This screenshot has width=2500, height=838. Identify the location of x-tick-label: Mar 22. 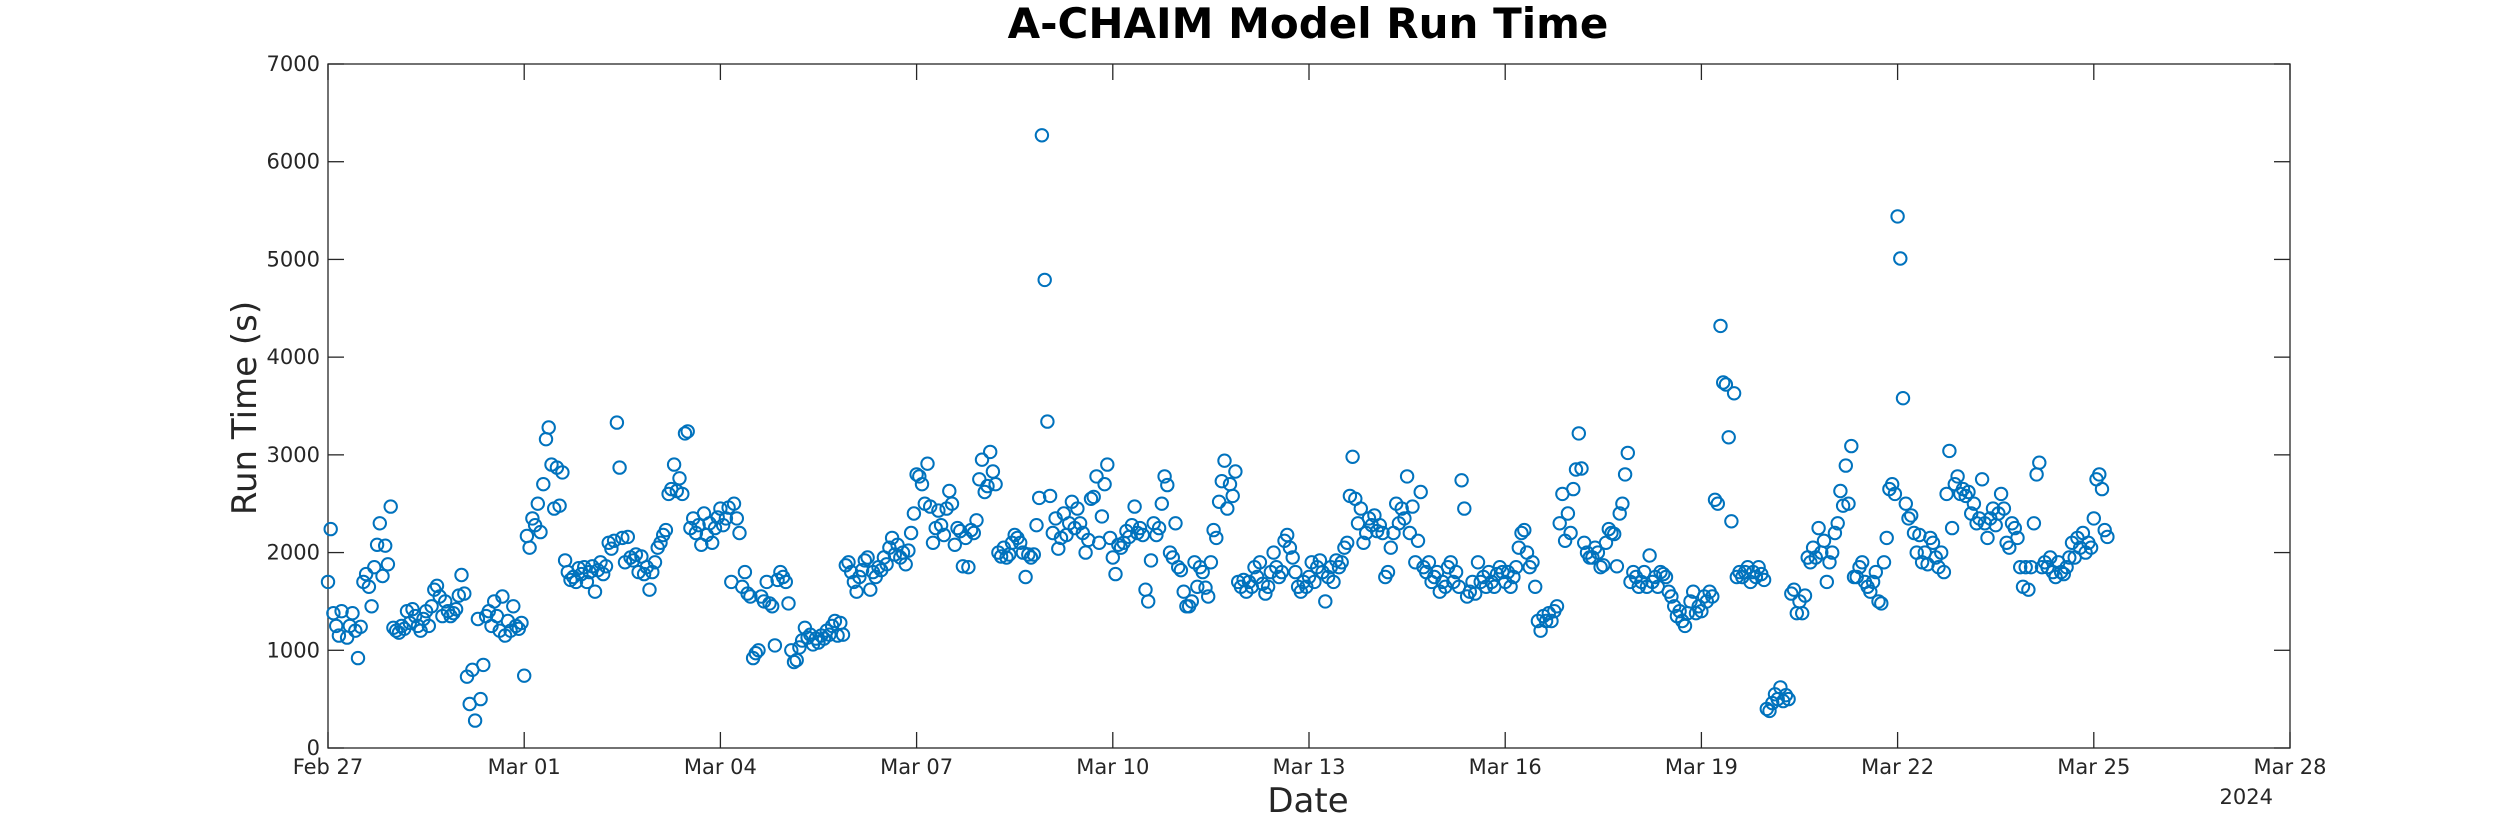
(1897, 767).